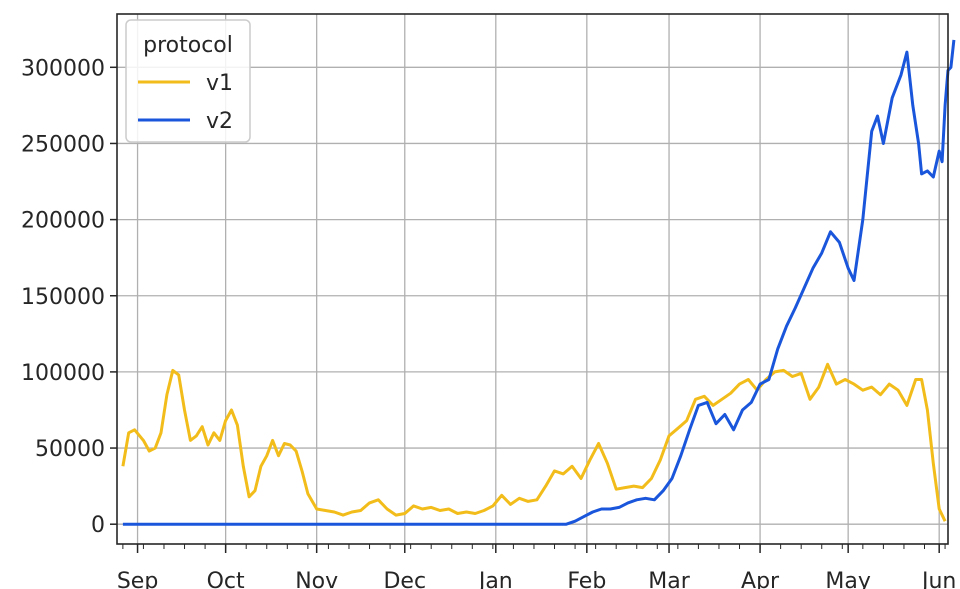 Image resolution: width=960 pixels, height=589 pixels. What do you see at coordinates (63, 68) in the screenshot?
I see `y-tick-label: 300000` at bounding box center [63, 68].